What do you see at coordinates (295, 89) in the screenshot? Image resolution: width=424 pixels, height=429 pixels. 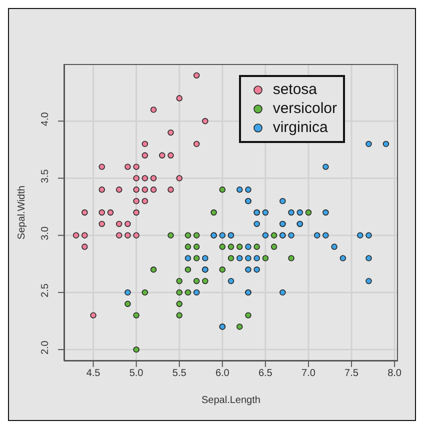 I see `legend-label: setosa` at bounding box center [295, 89].